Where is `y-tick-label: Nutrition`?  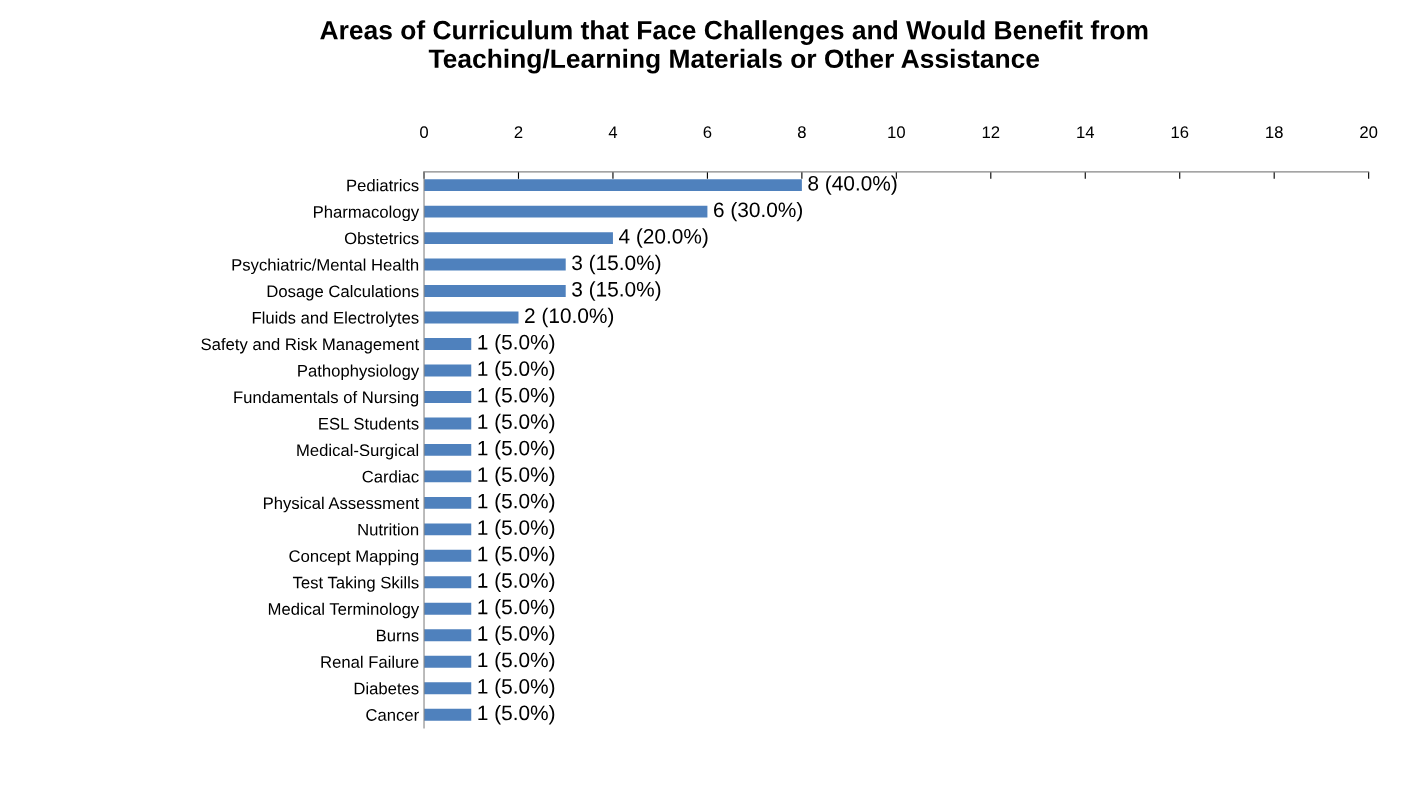 y-tick-label: Nutrition is located at coordinates (388, 529).